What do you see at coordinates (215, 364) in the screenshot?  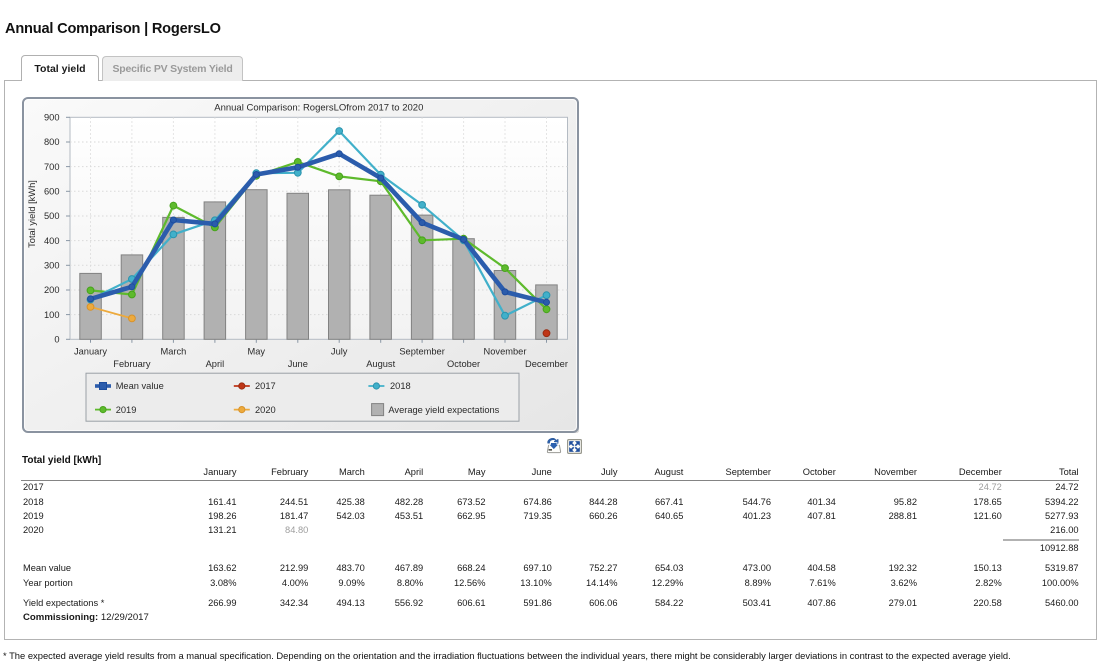 I see `svg-text: April` at bounding box center [215, 364].